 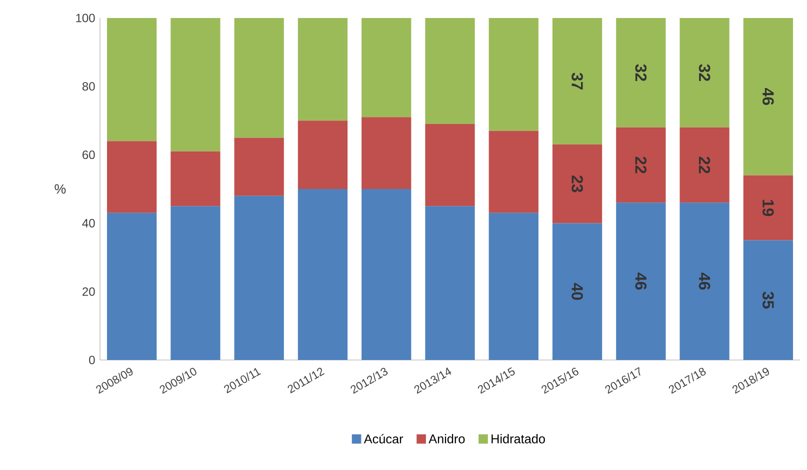 I want to click on legend-label: Anidro, so click(x=446, y=439).